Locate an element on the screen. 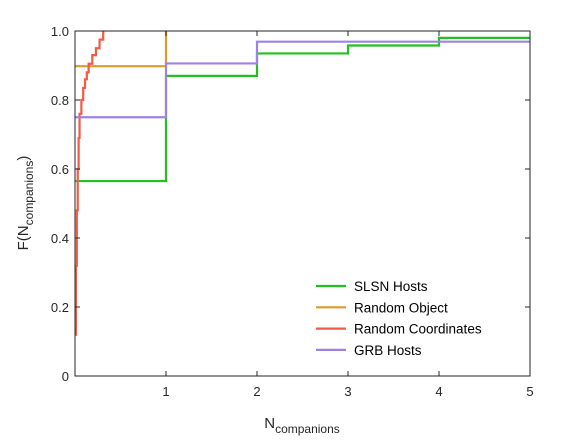  series-line-random-coordinates is located at coordinates (89, 183).